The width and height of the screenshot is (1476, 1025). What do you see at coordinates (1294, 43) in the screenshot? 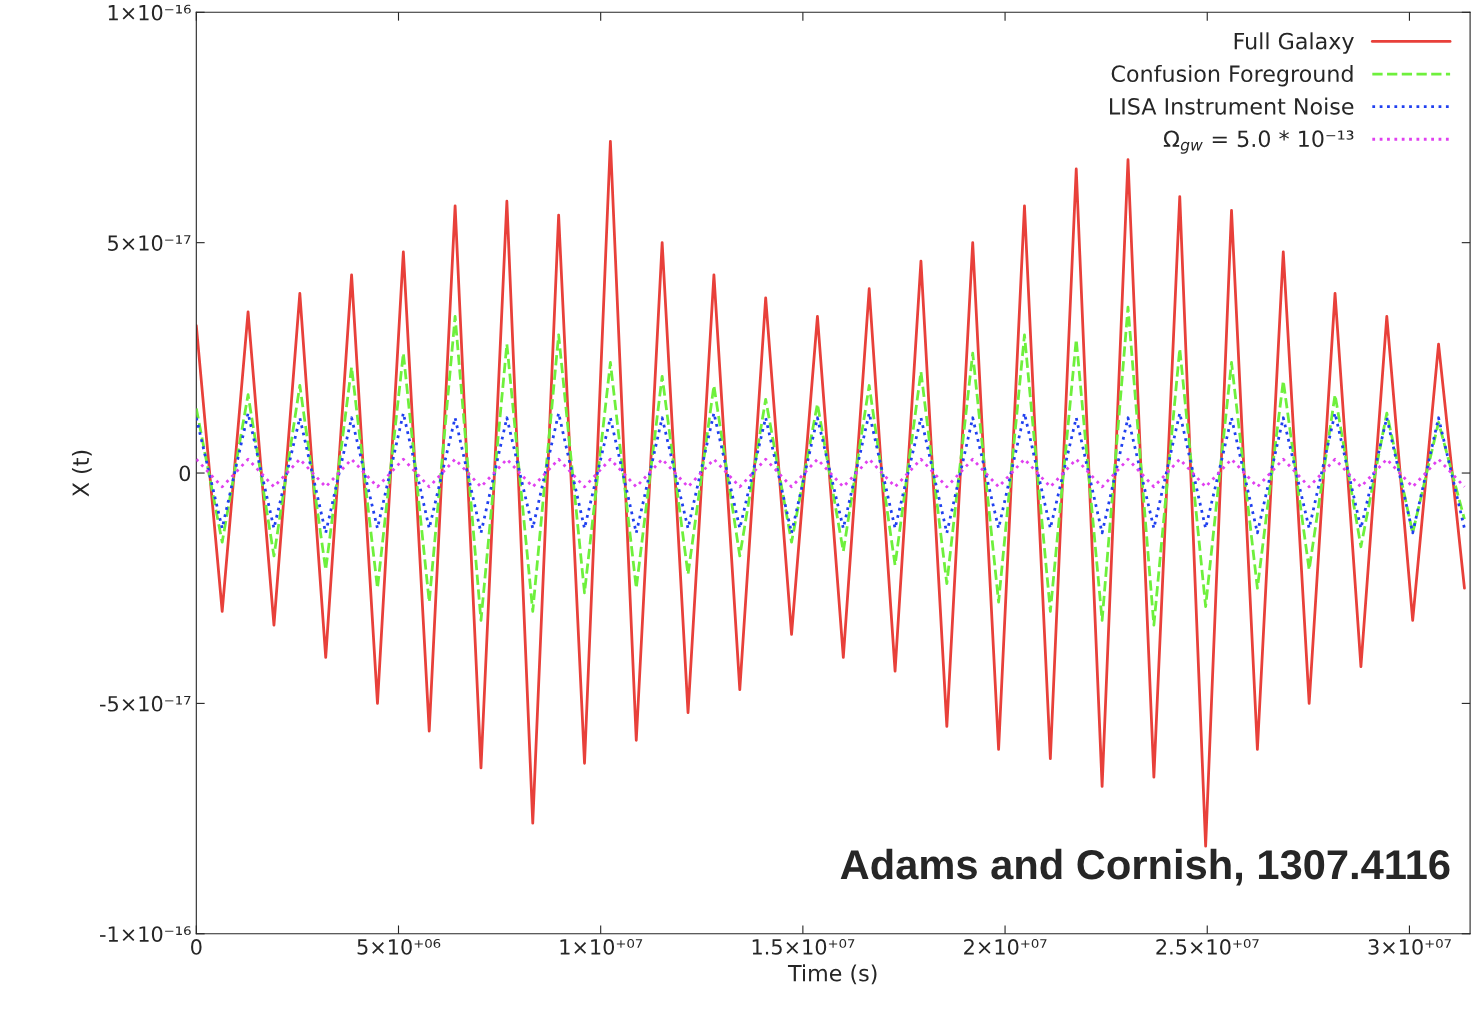
I see `legend-label: Full Galaxy` at bounding box center [1294, 43].